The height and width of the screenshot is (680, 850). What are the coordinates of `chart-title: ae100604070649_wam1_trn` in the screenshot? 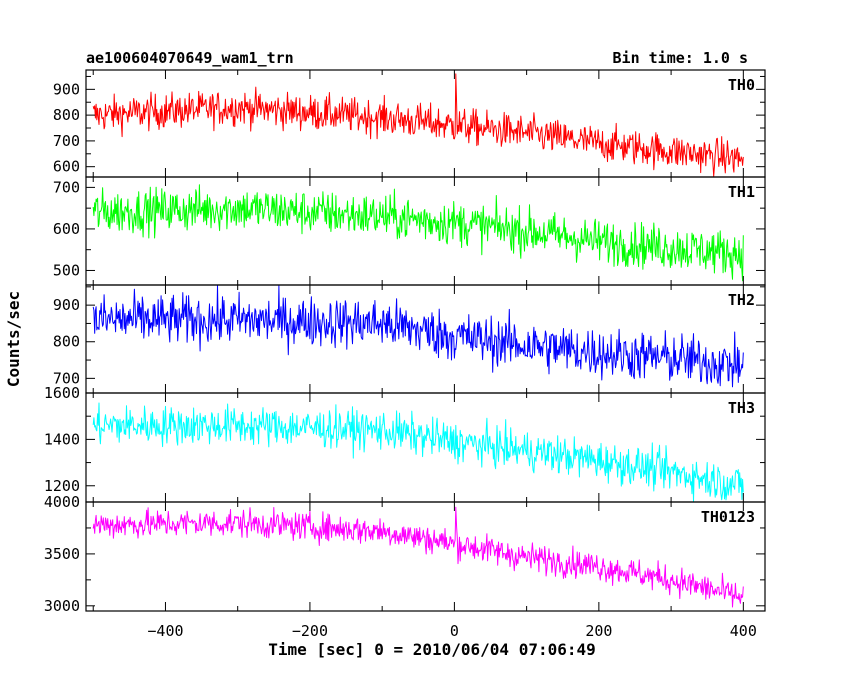 It's located at (190, 58).